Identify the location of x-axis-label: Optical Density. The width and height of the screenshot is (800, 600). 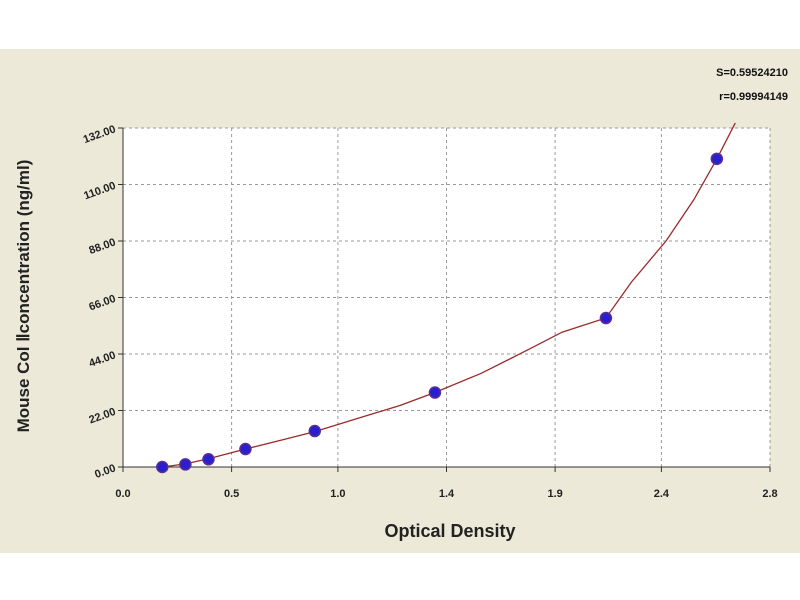
(450, 531).